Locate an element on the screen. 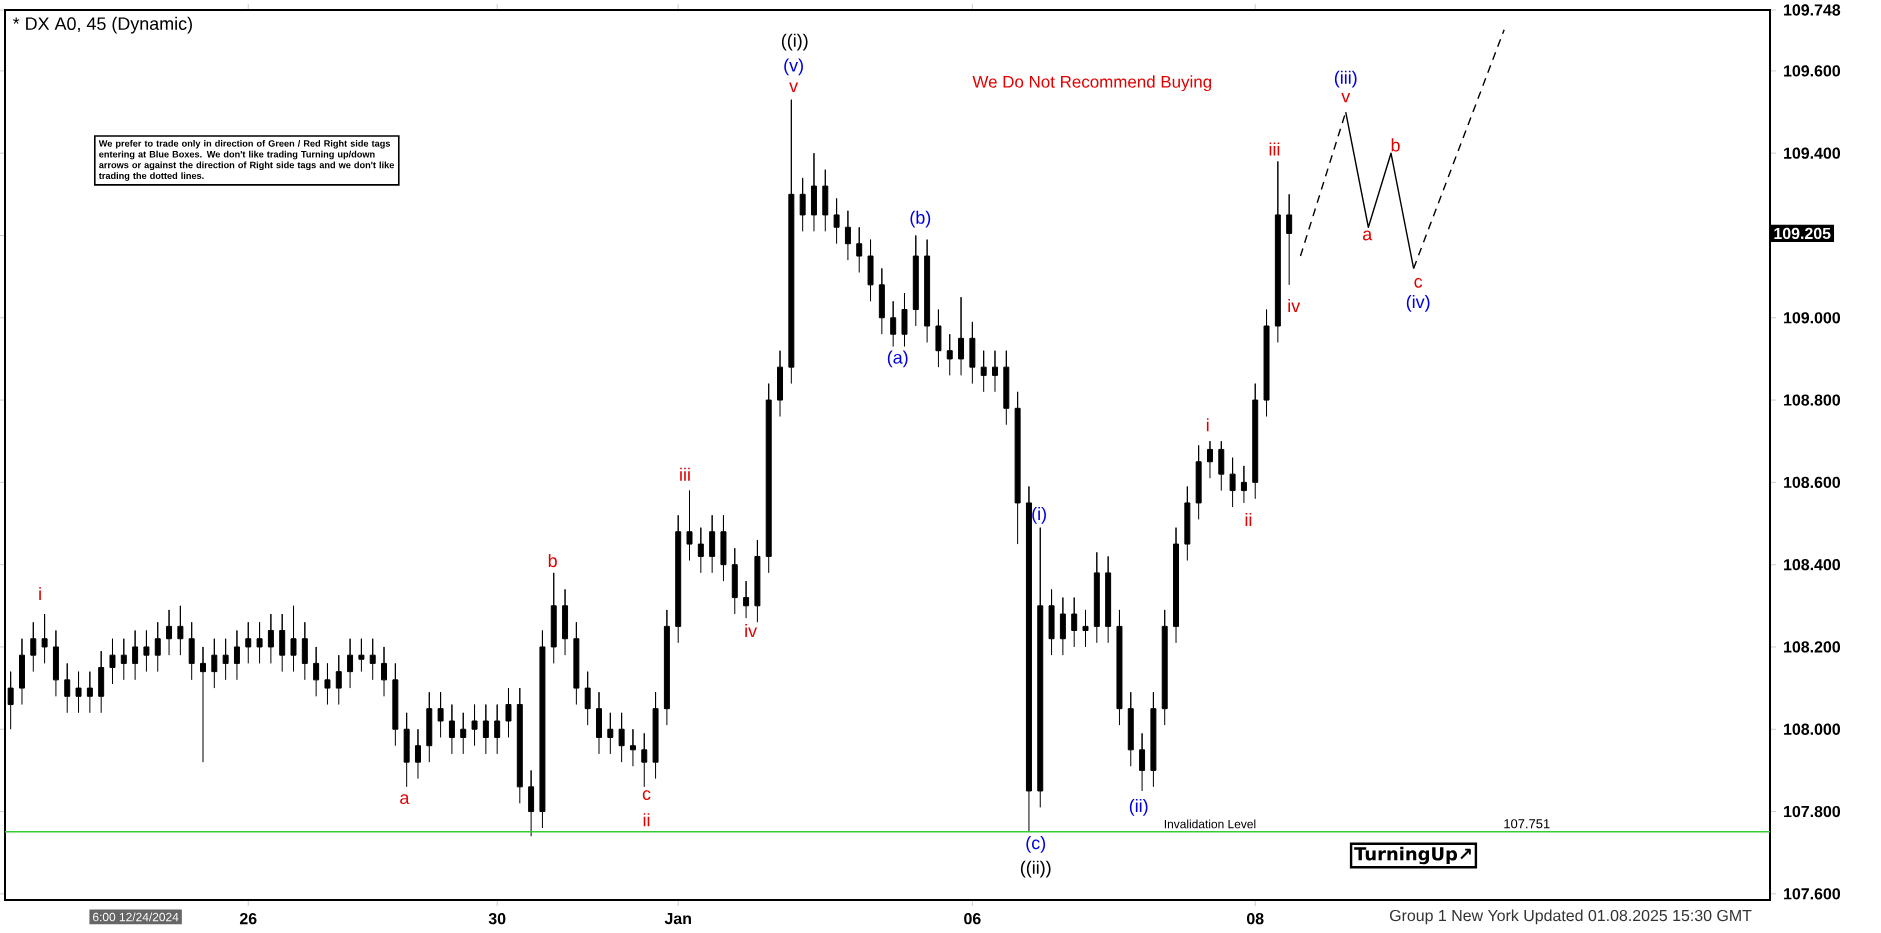 The image size is (1881, 933). annotation: (v) is located at coordinates (793, 67).